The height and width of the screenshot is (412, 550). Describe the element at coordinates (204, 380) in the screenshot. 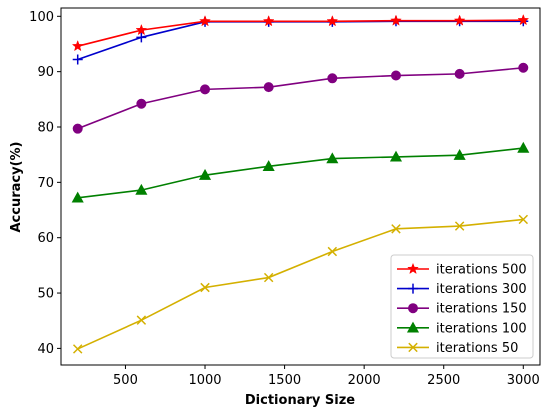

I see `x-tick-label: 1000` at that location.